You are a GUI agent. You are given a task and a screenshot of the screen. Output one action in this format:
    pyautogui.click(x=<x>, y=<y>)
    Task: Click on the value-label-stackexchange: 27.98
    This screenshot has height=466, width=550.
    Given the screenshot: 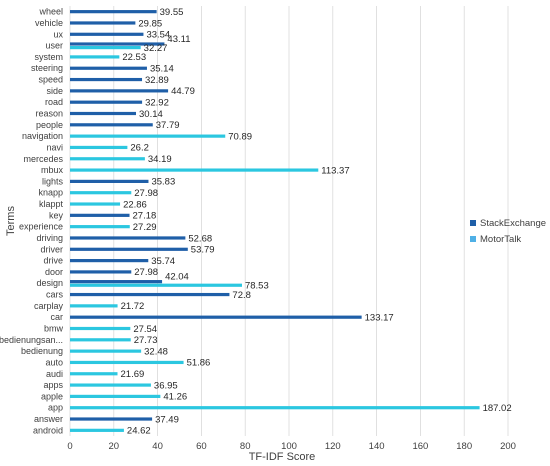 What is the action you would take?
    pyautogui.click(x=146, y=272)
    